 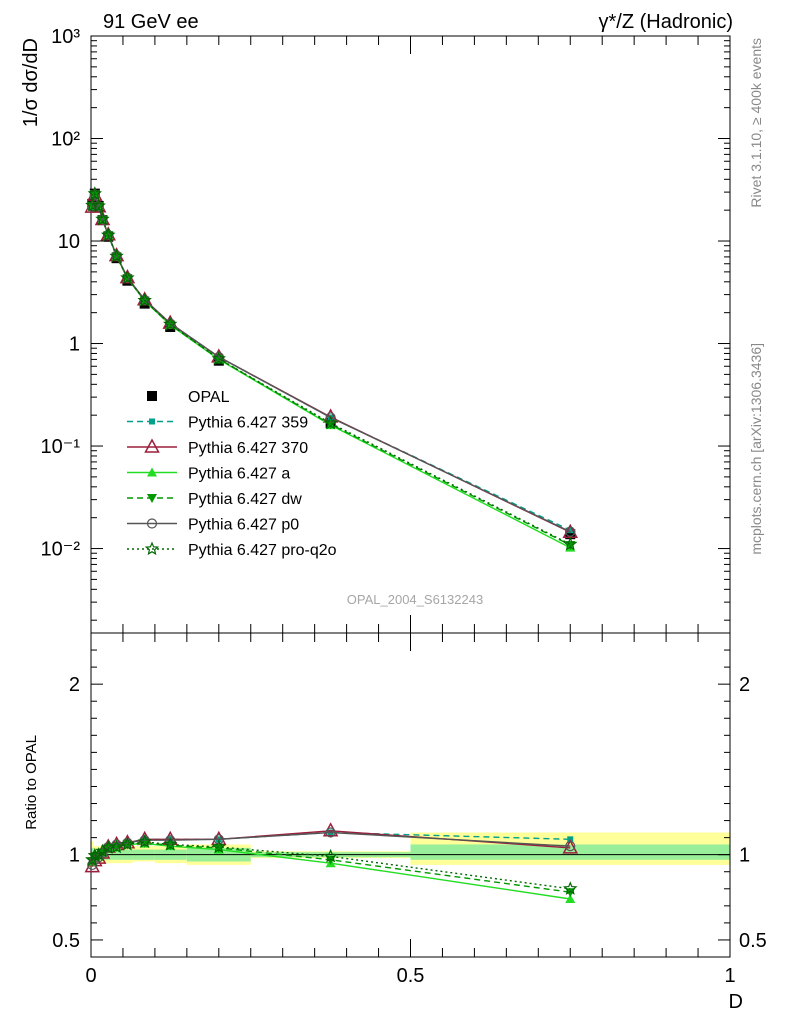 I want to click on legend-entry: Pythia 6.427 p0, so click(x=213, y=525).